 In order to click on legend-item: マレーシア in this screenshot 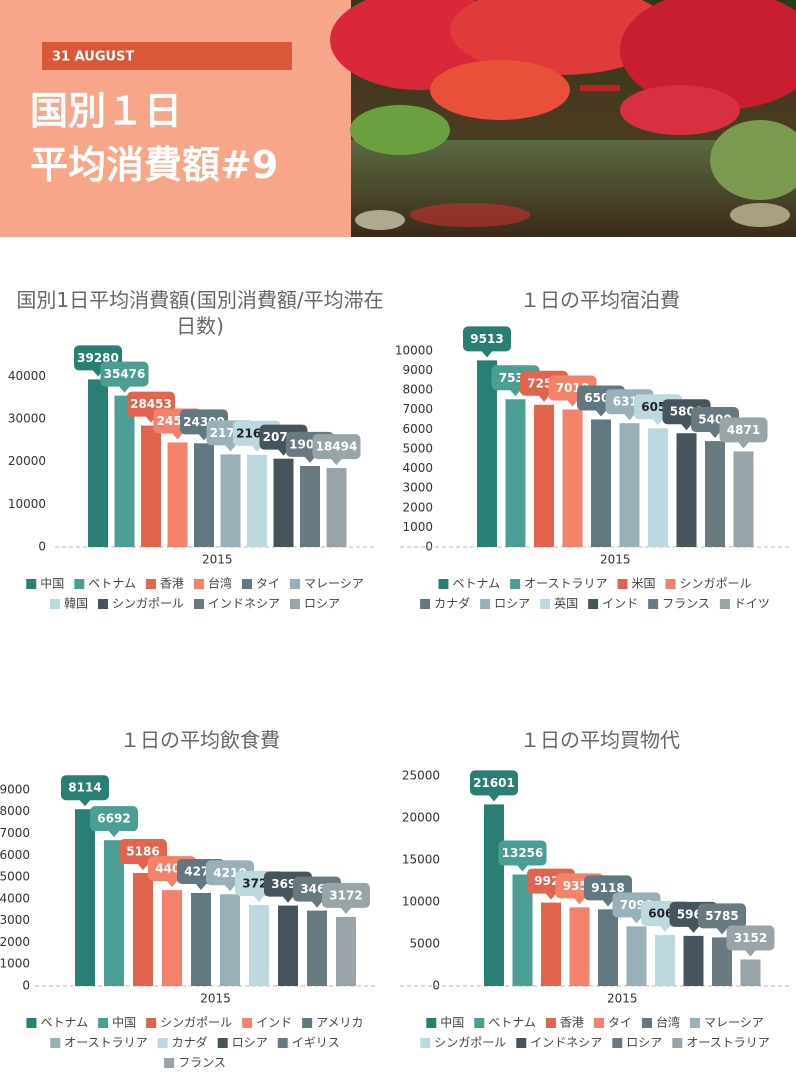, I will do `click(326, 584)`.